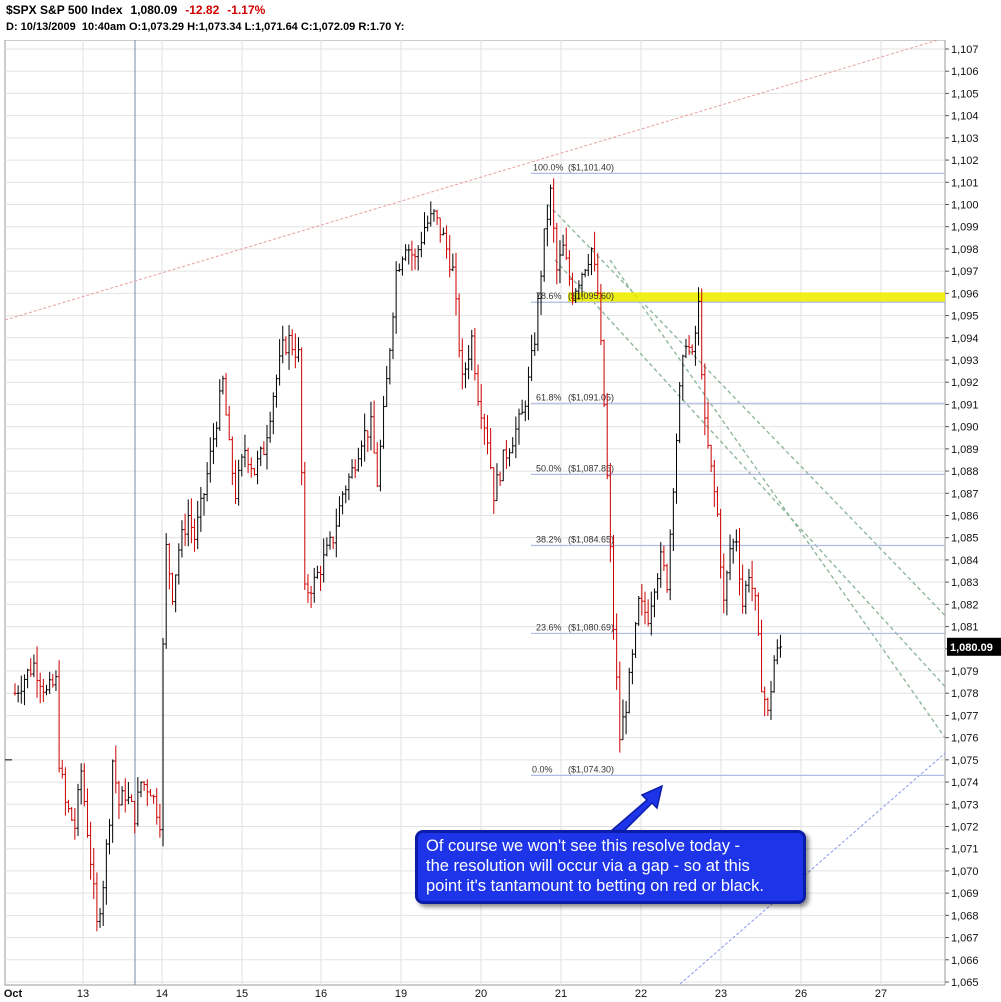  Describe the element at coordinates (965, 716) in the screenshot. I see `y-tick-label: 1,077` at that location.